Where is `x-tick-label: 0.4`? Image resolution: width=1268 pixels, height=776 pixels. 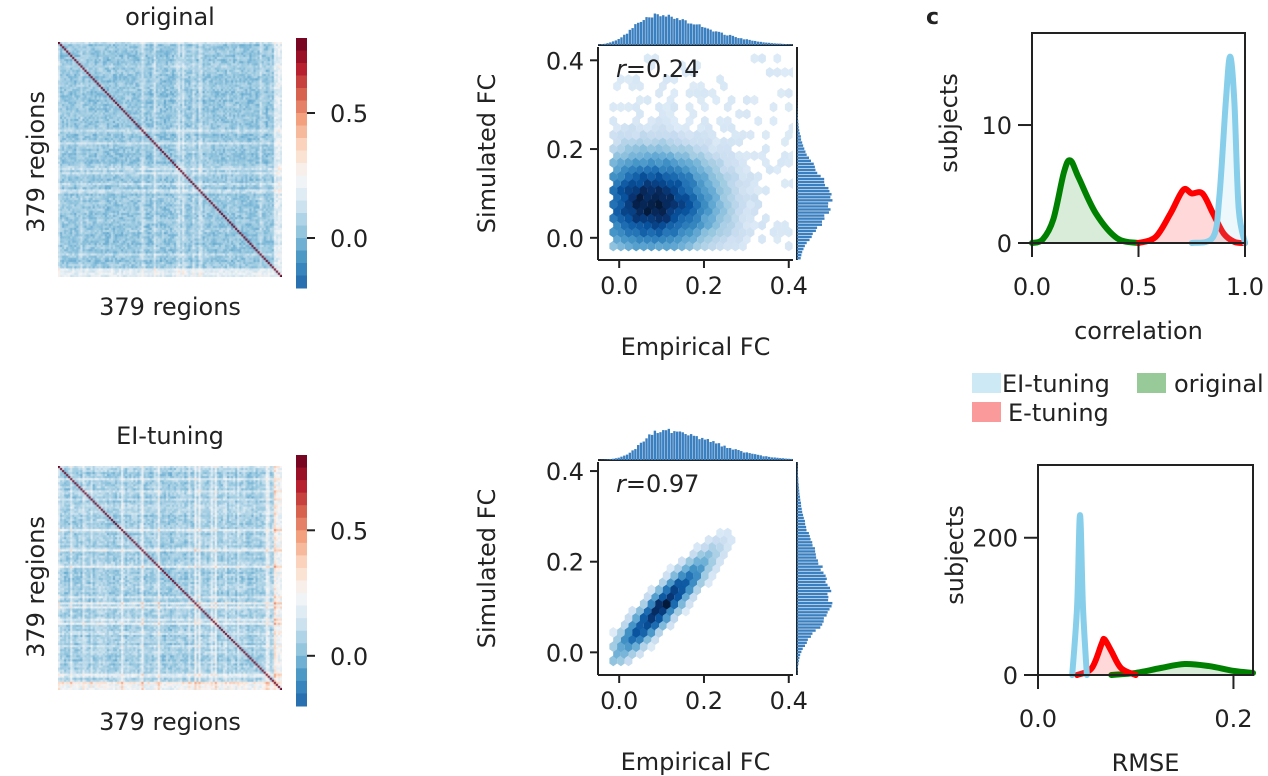
x-tick-label: 0.4 is located at coordinates (789, 701).